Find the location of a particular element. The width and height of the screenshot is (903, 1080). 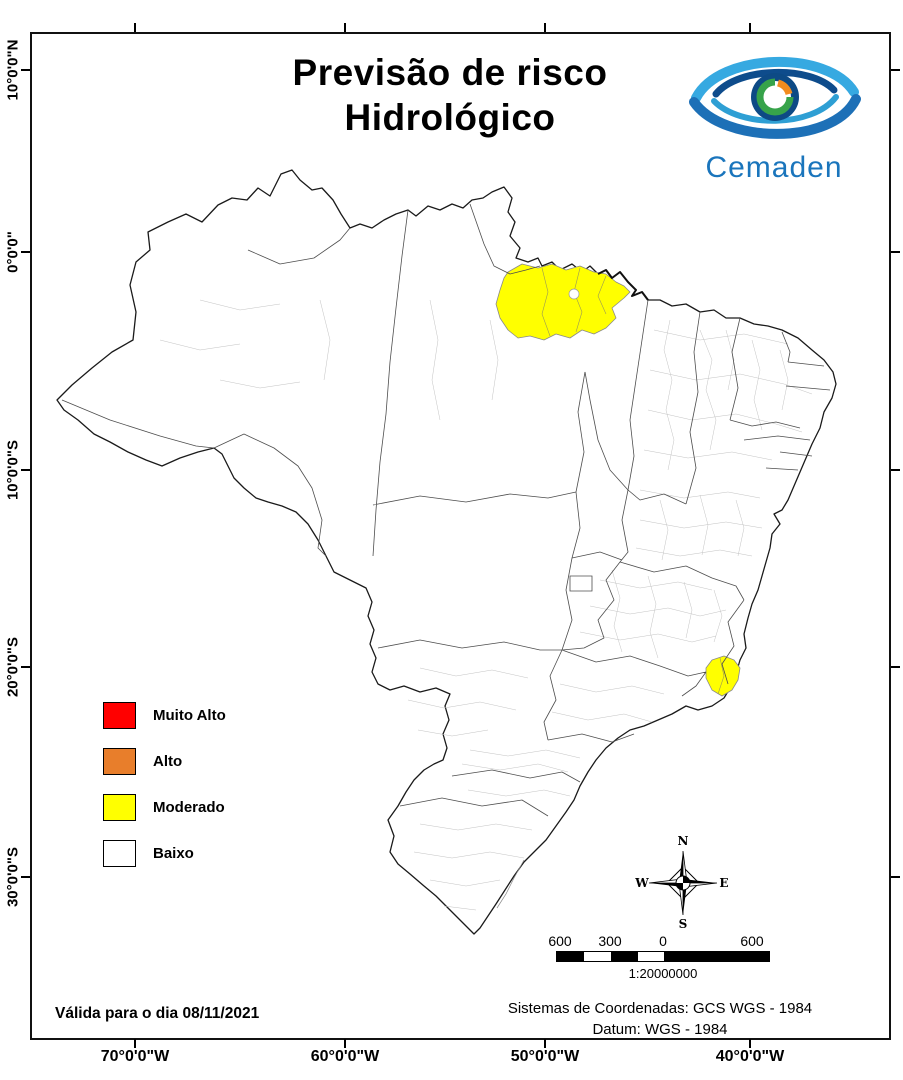

coast-detail is located at coordinates (623, 285).